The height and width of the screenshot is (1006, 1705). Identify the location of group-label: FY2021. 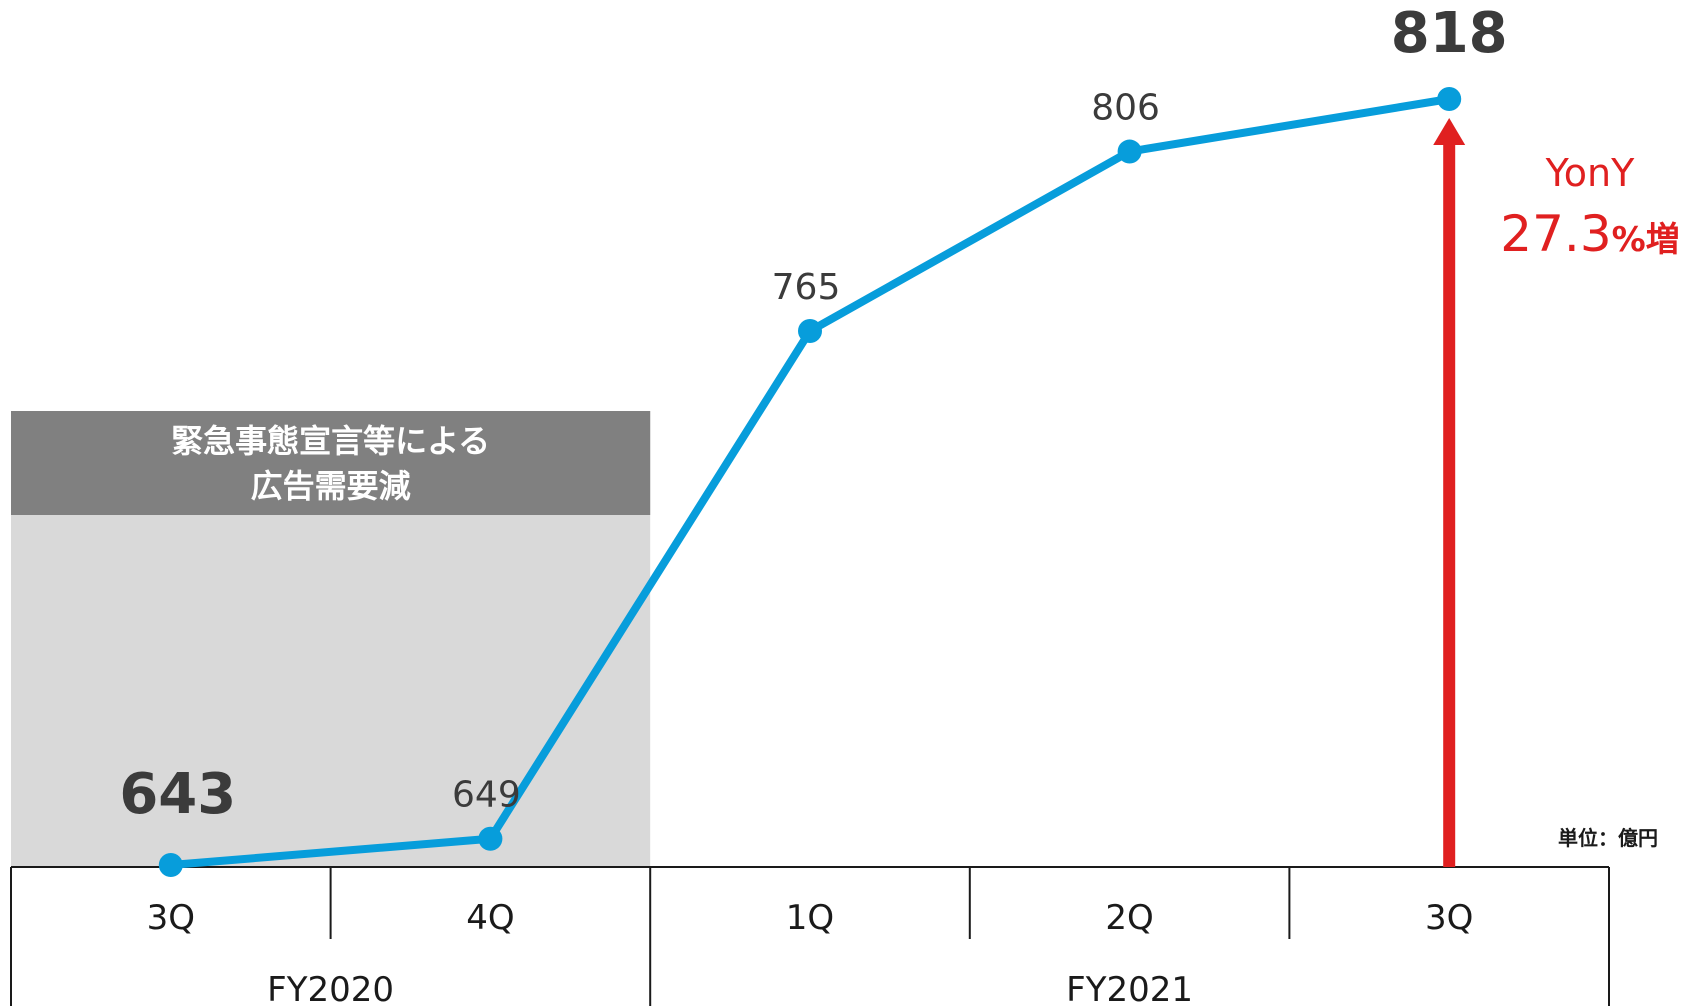
(1129, 988).